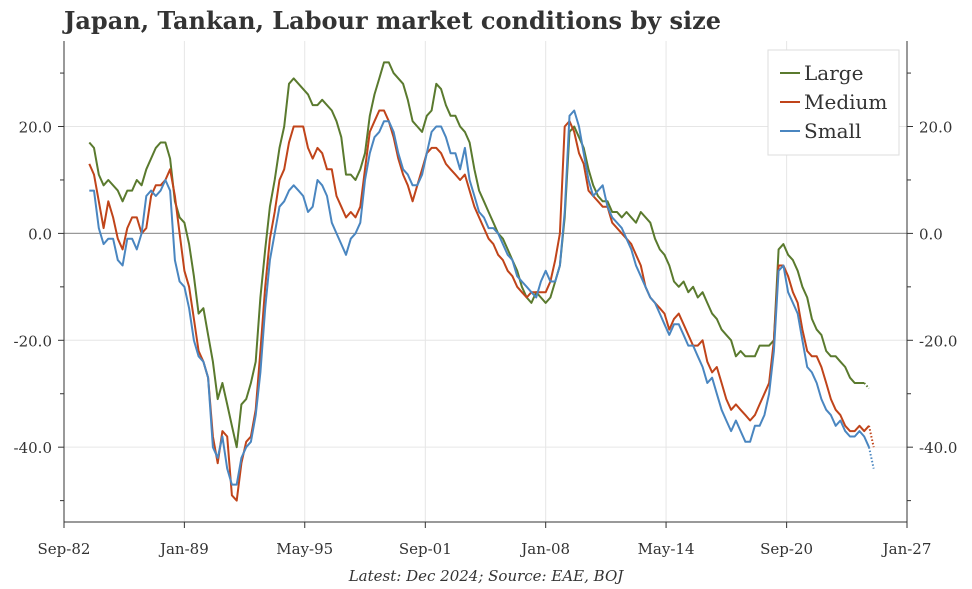 This screenshot has height=589, width=972. What do you see at coordinates (833, 73) in the screenshot?
I see `legend-label-large: Large` at bounding box center [833, 73].